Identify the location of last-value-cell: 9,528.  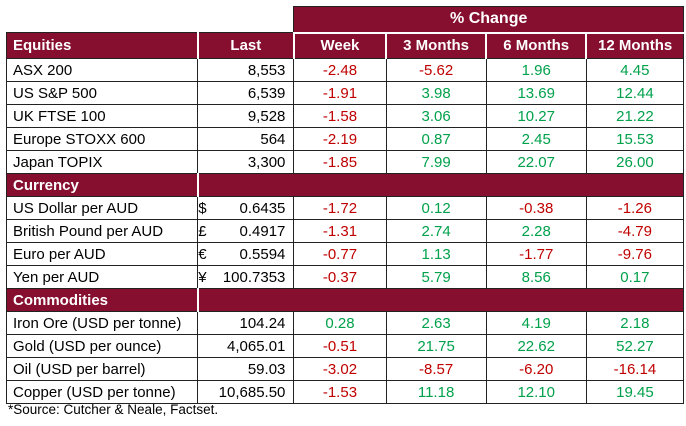
(246, 116).